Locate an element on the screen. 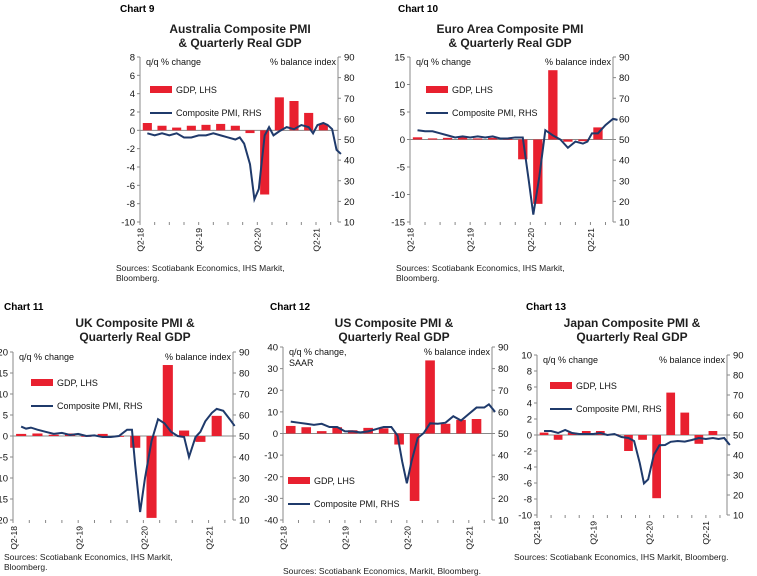 The image size is (757, 576). lhs-tick-label: -4 is located at coordinates (131, 168).